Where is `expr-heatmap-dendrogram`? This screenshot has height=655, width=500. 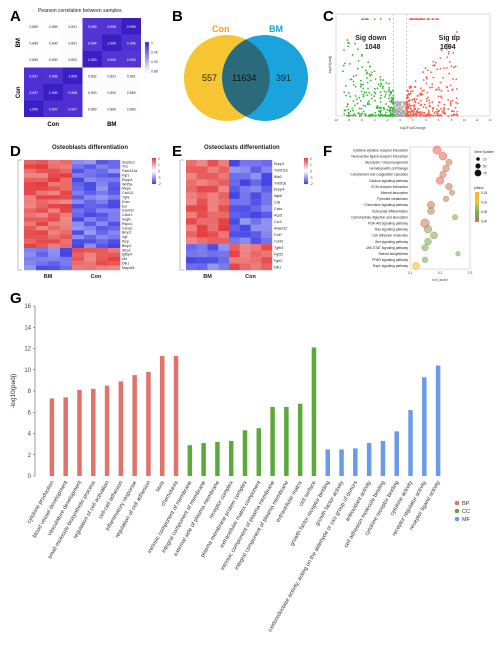 expr-heatmap-dendrogram is located at coordinates (19, 215).